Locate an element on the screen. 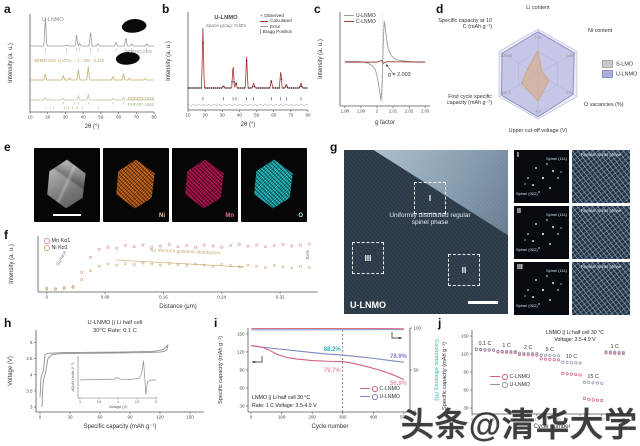 Image resolution: width=640 pixels, height=446 pixels. svg-text: 20 is located at coordinates (558, 420).